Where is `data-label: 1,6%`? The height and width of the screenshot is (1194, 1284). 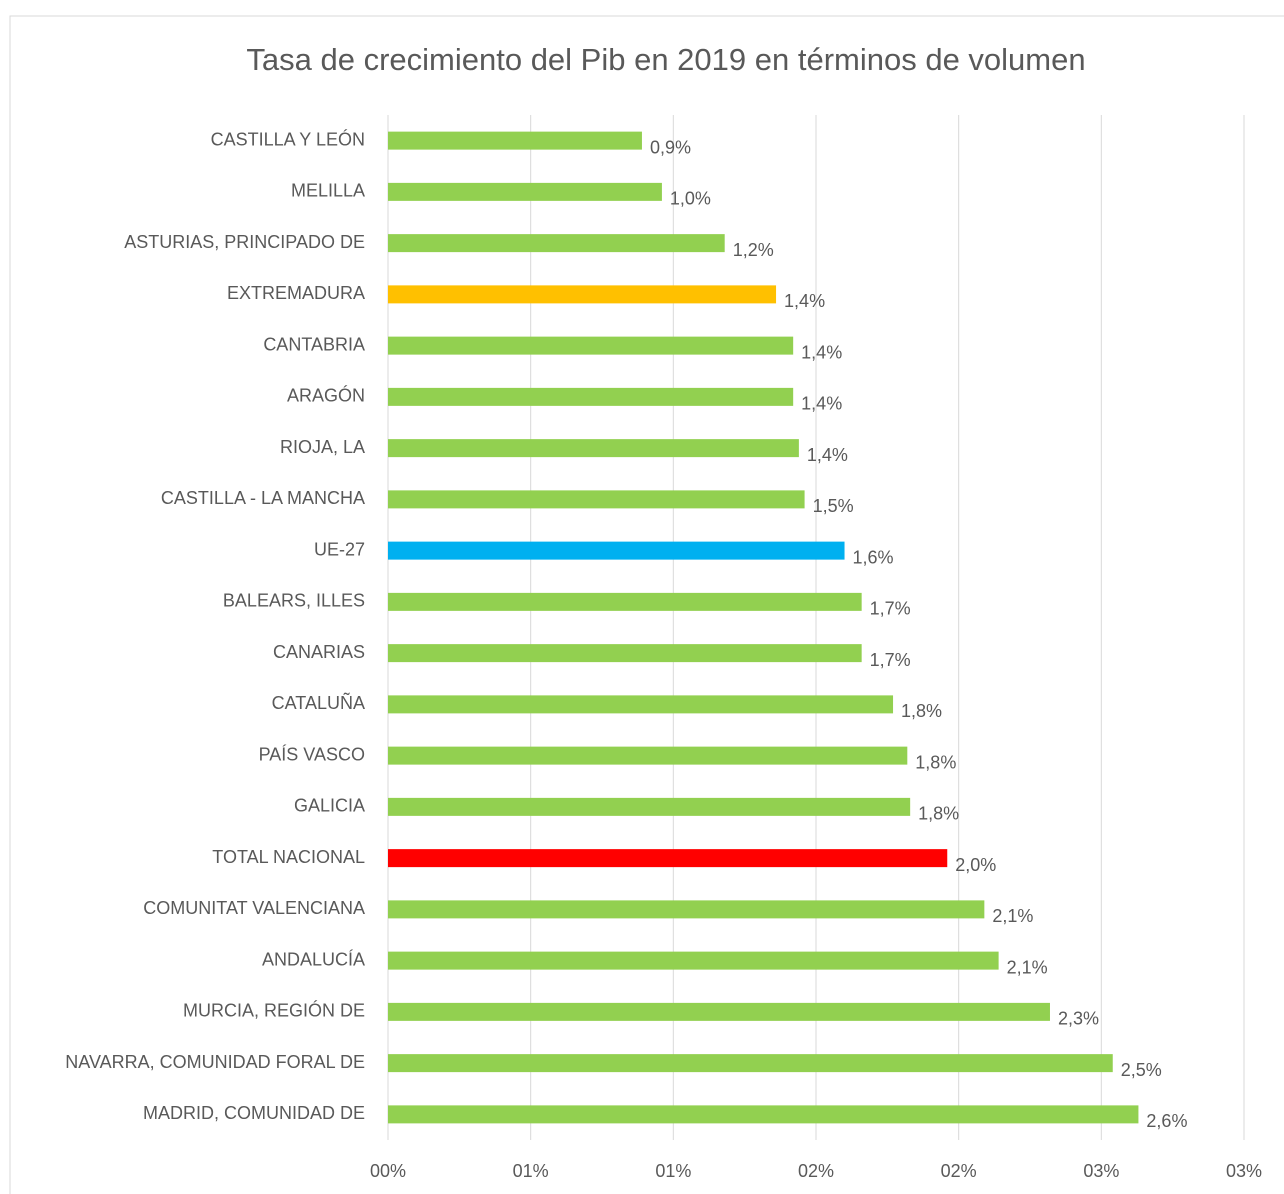 data-label: 1,6% is located at coordinates (873, 557).